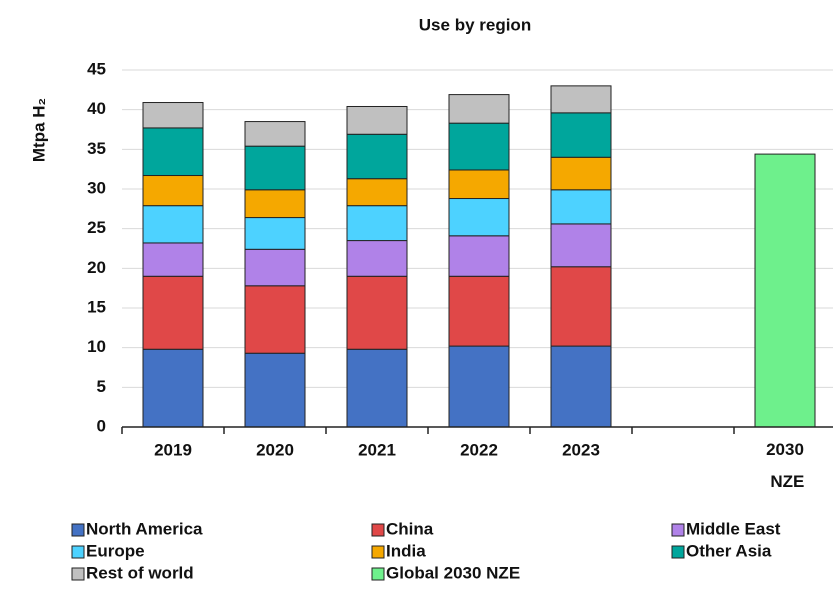 The height and width of the screenshot is (591, 833). Describe the element at coordinates (96, 306) in the screenshot. I see `y-tick-label: 15` at that location.